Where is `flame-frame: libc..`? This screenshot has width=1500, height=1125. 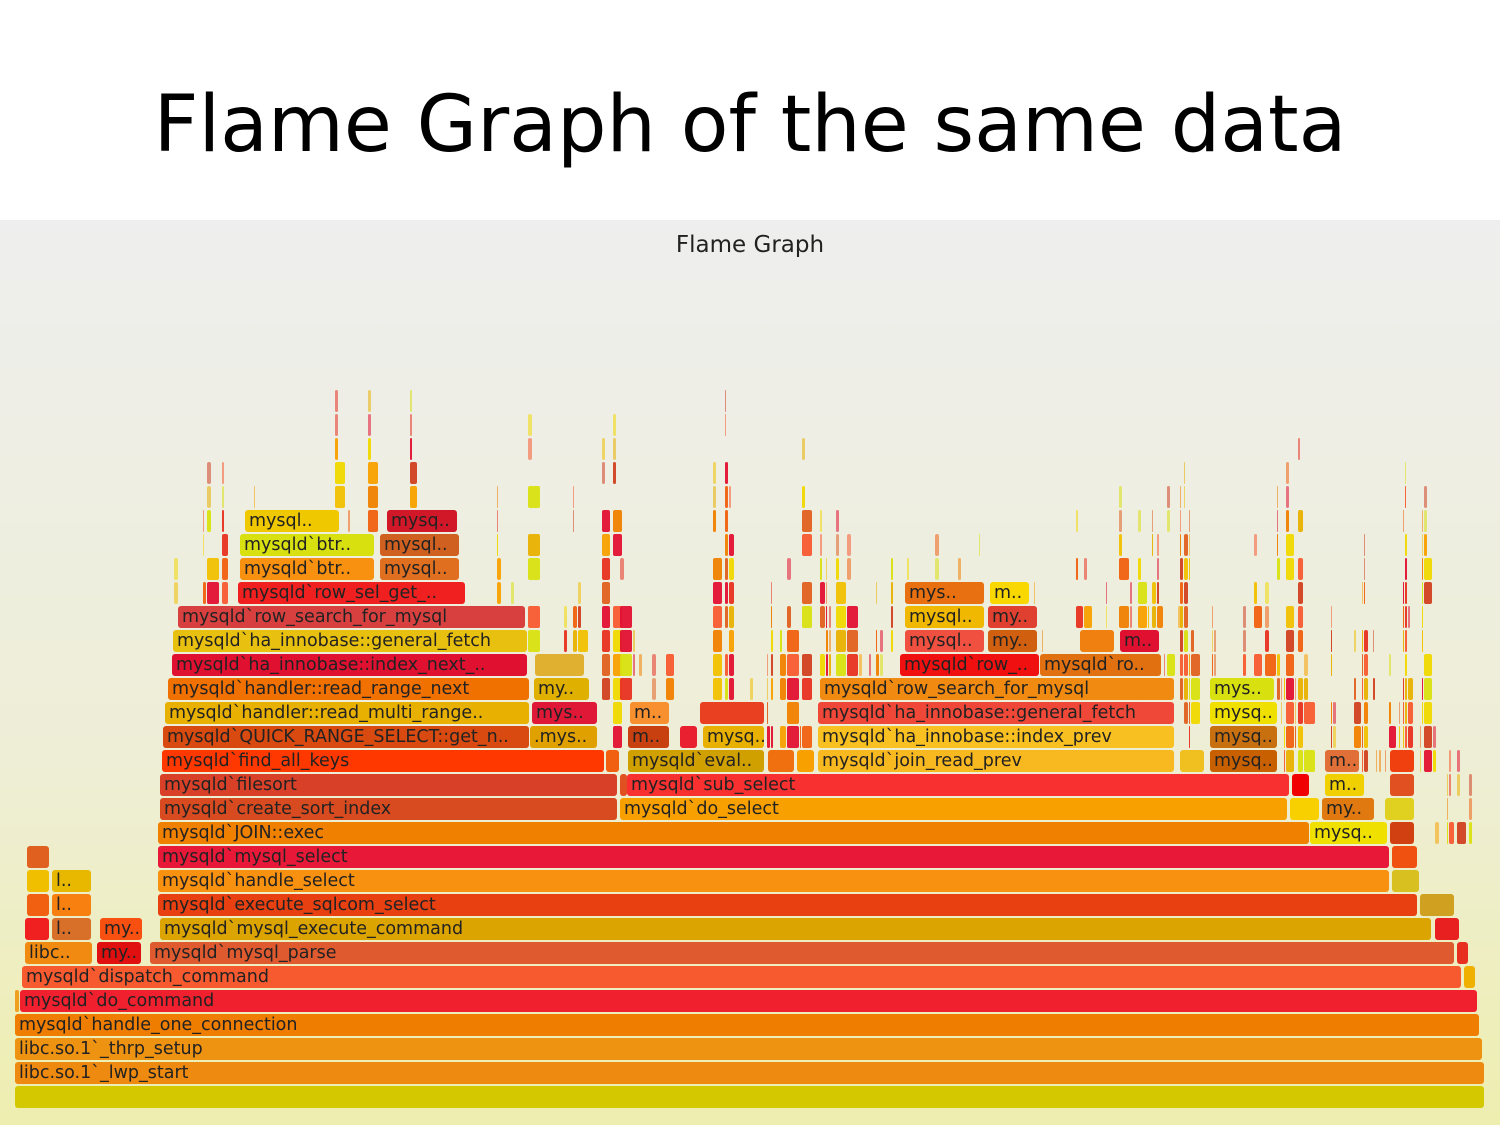 flame-frame: libc.. is located at coordinates (58, 953).